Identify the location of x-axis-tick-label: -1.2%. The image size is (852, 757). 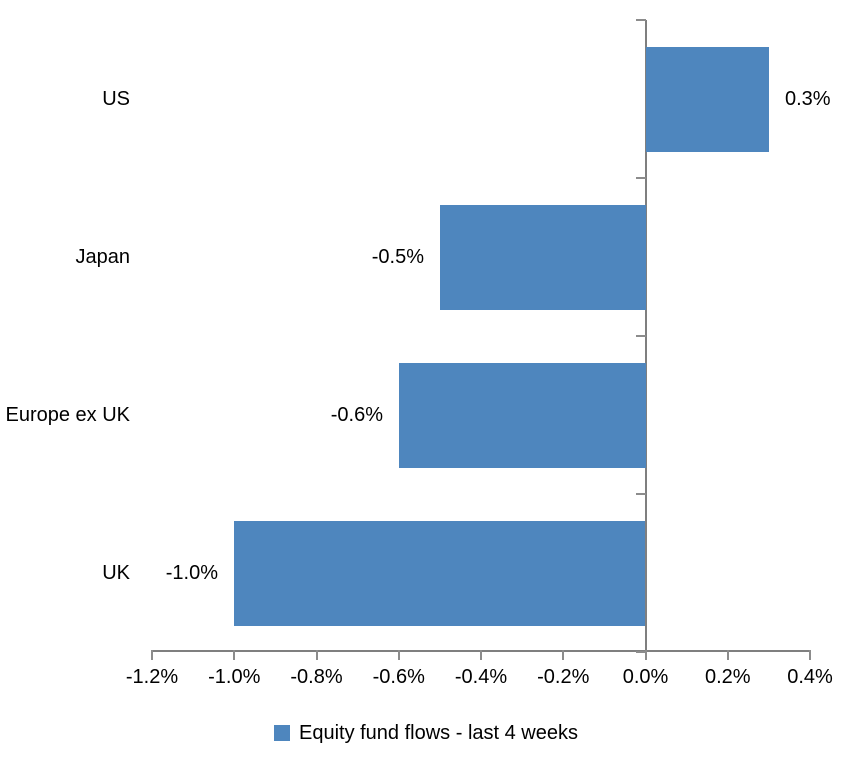
(152, 677).